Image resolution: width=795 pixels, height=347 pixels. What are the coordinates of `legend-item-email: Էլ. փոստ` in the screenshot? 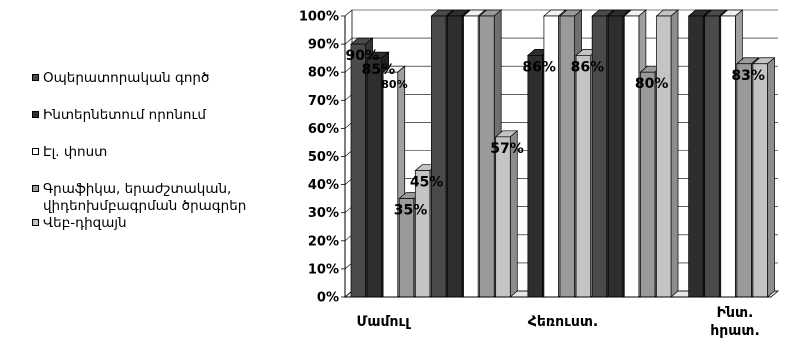 It's located at (152, 152).